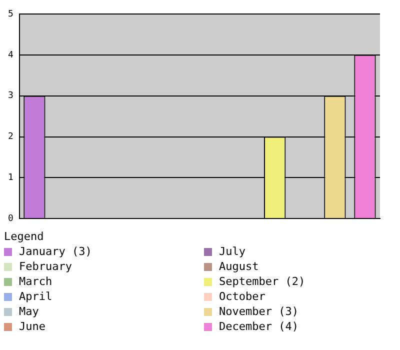 The height and width of the screenshot is (350, 400). Describe the element at coordinates (232, 251) in the screenshot. I see `legend-label: July` at that location.